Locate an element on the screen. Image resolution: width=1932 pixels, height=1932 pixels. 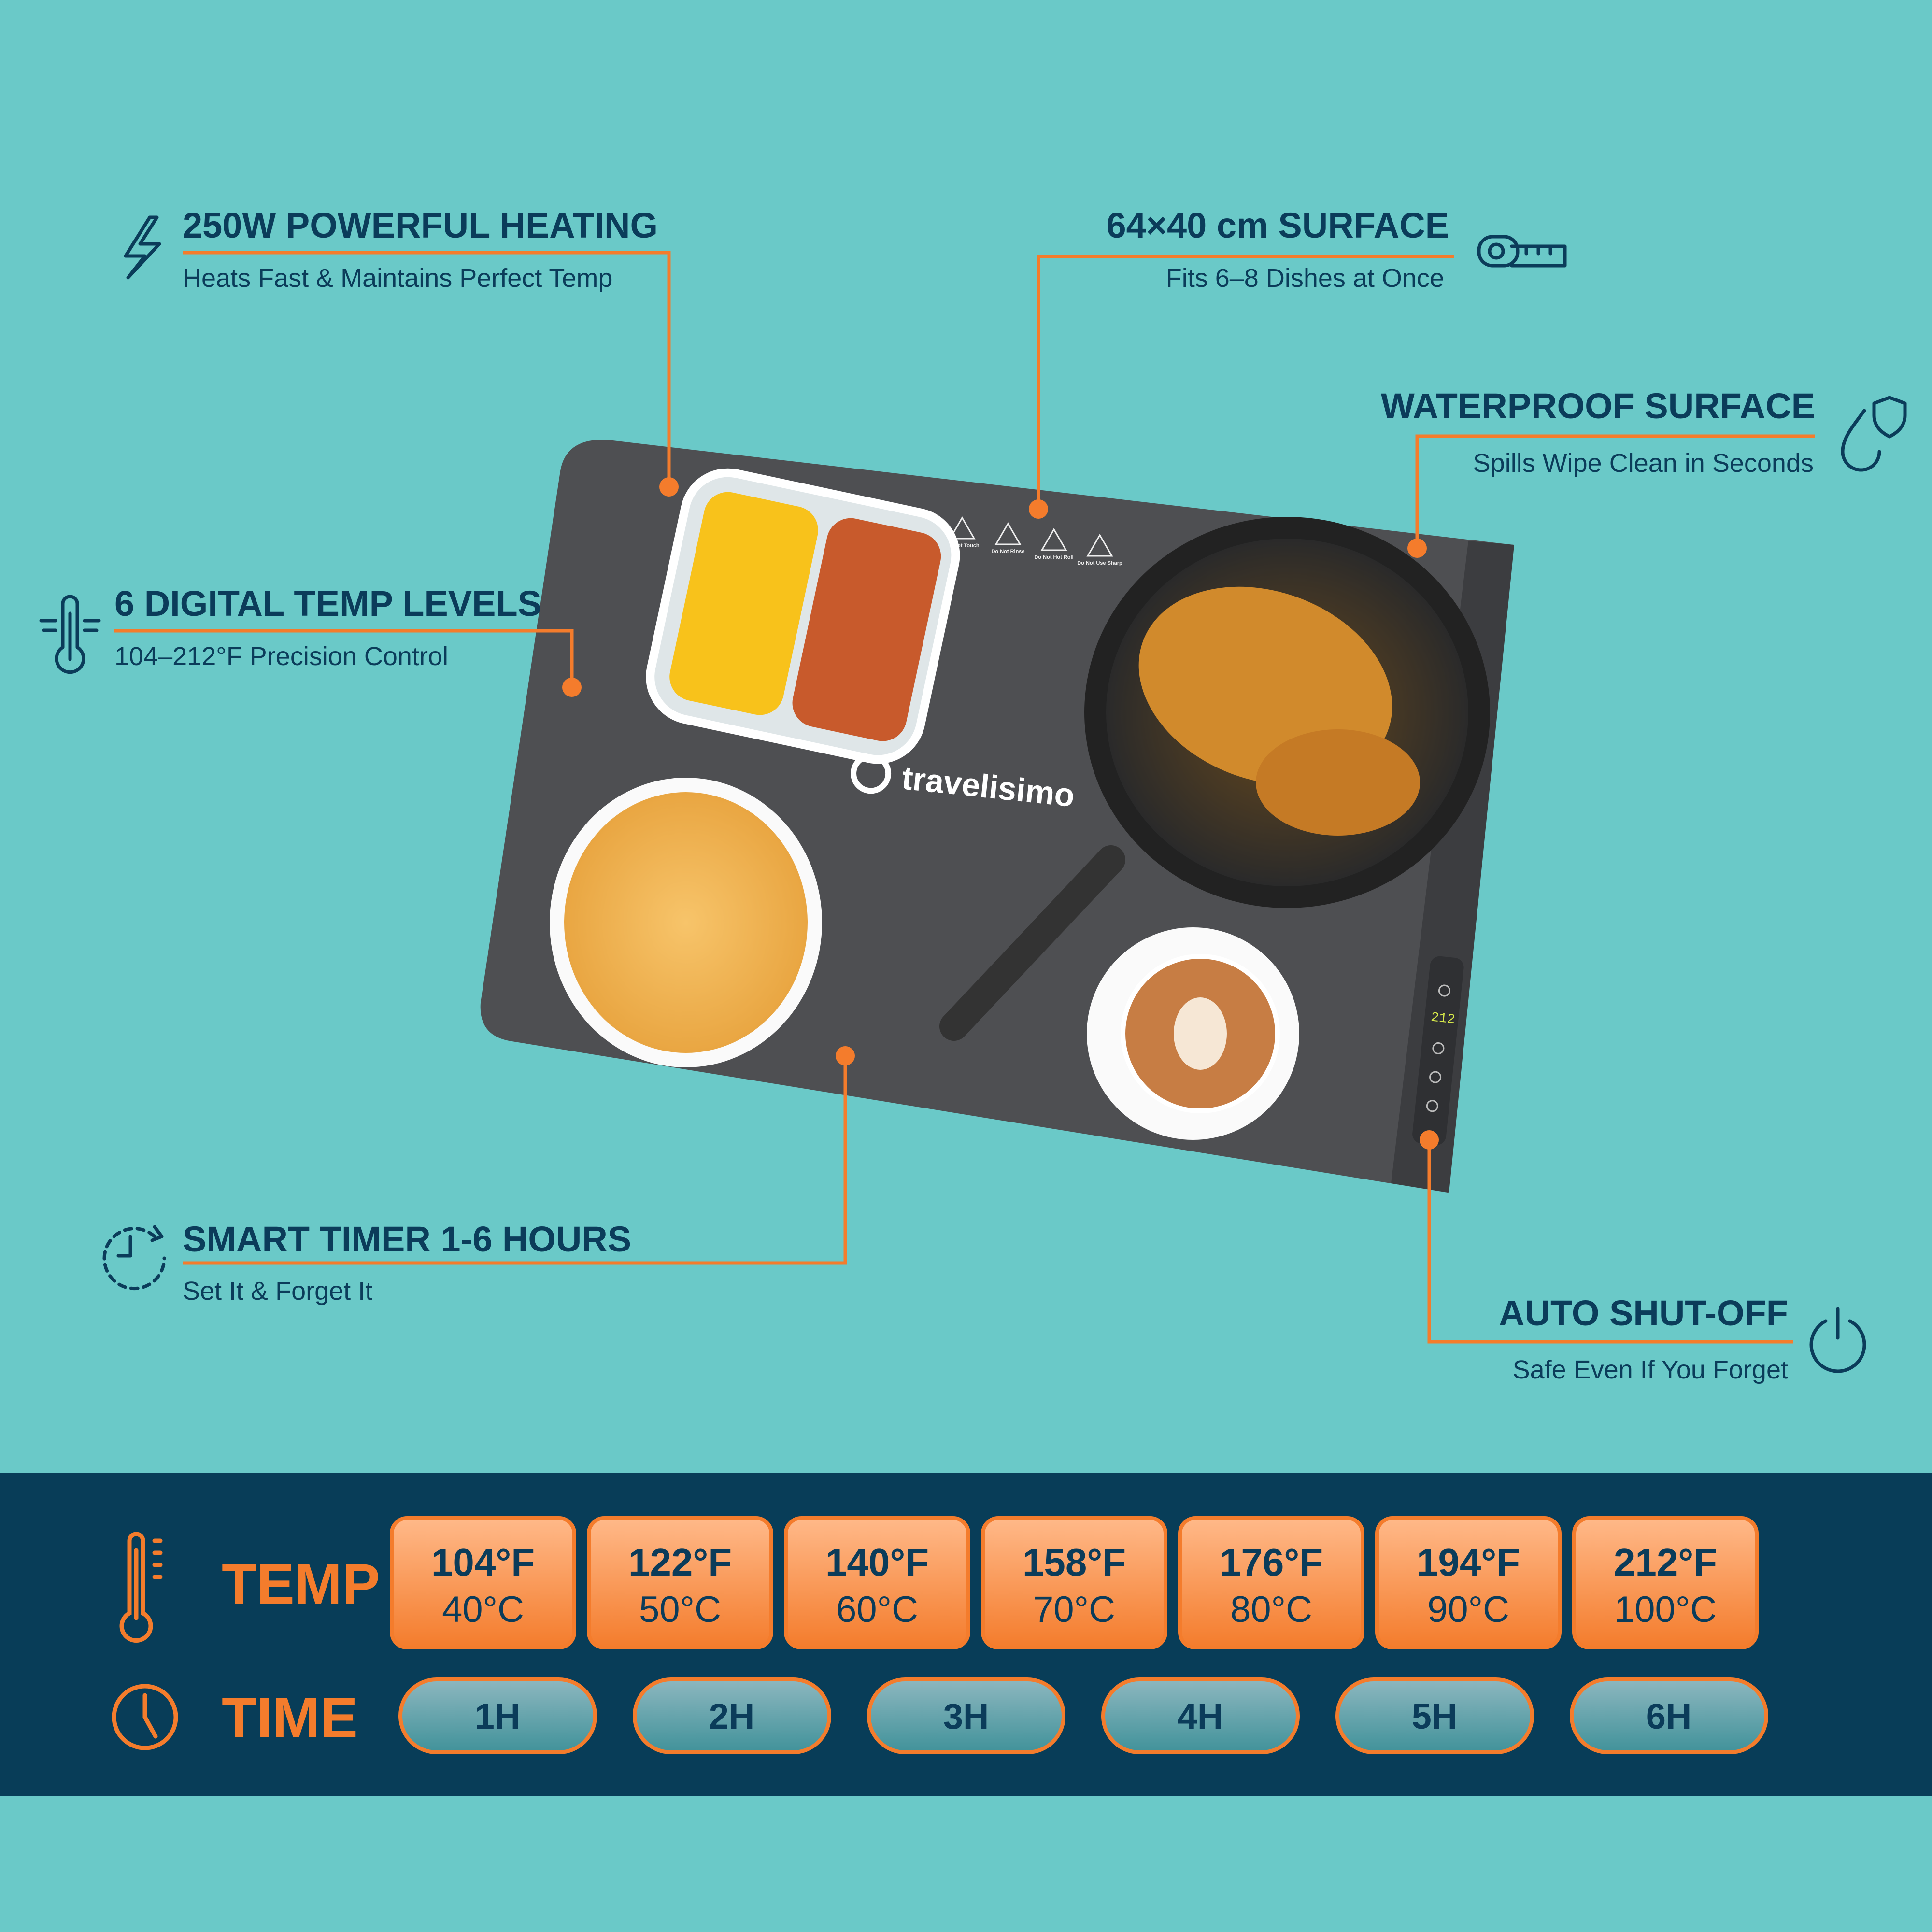
coffee-cup is located at coordinates (1193, 1033).